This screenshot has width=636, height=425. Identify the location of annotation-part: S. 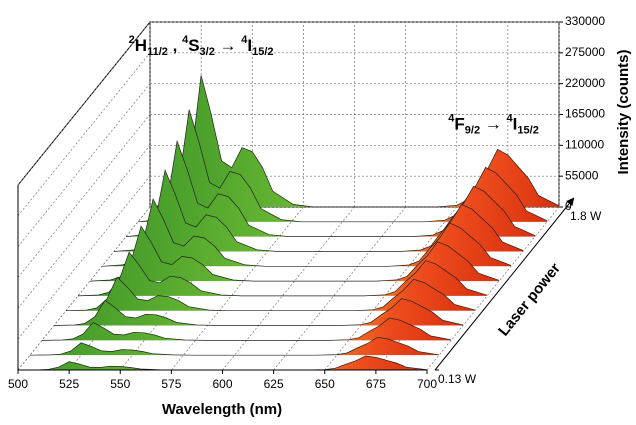
(193, 46).